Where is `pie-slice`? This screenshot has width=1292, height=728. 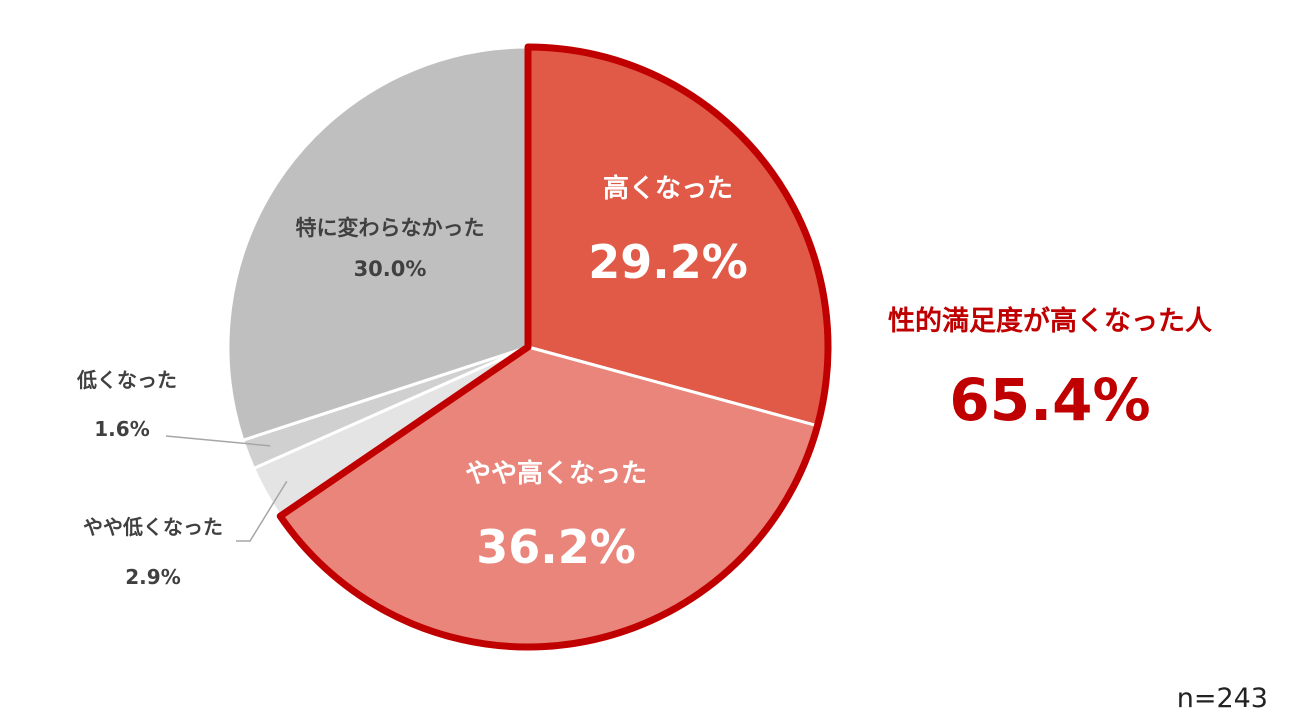 pie-slice is located at coordinates (378, 244).